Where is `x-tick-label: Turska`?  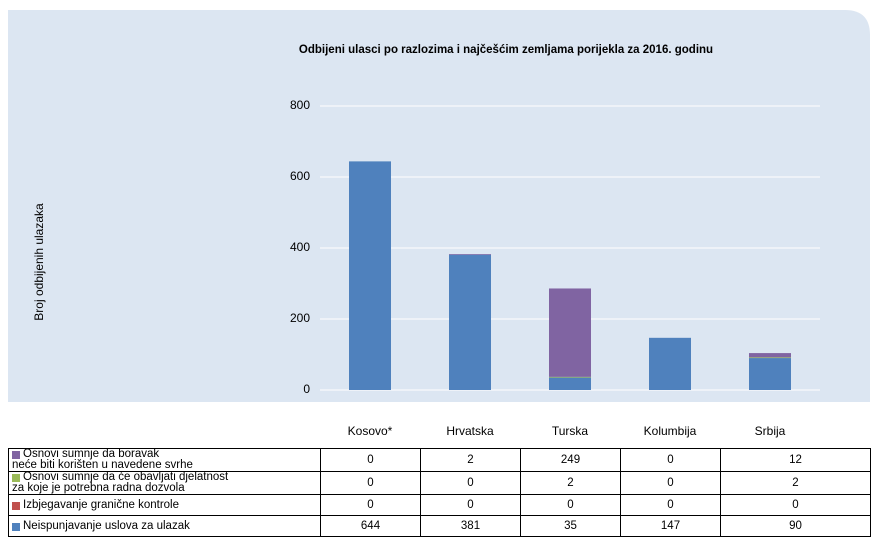
x-tick-label: Turska is located at coordinates (570, 431).